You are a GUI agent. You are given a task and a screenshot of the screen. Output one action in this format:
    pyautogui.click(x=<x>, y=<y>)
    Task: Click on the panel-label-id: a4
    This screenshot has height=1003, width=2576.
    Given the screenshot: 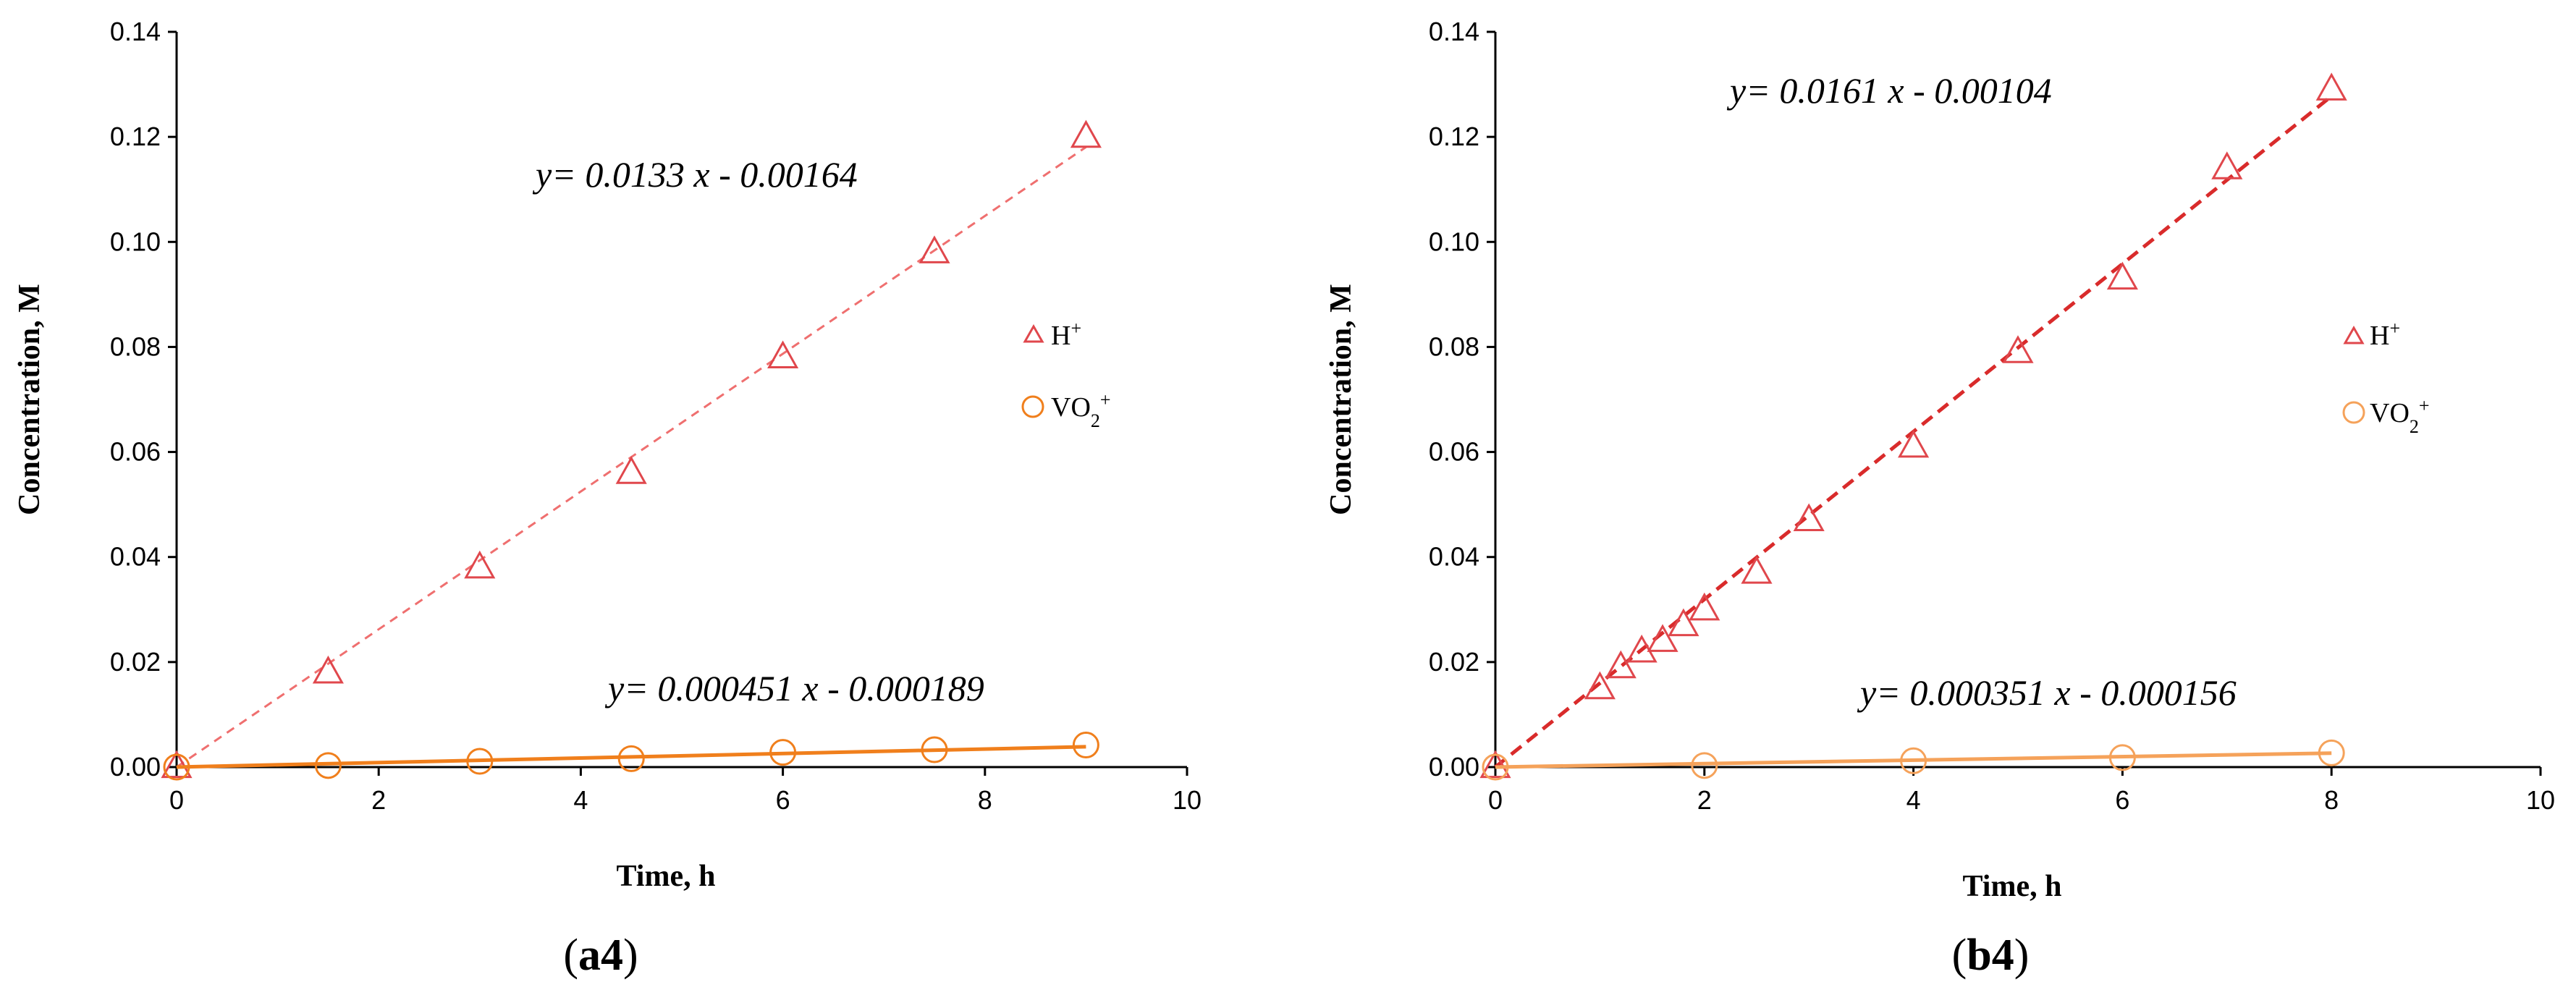 What is the action you would take?
    pyautogui.click(x=600, y=955)
    